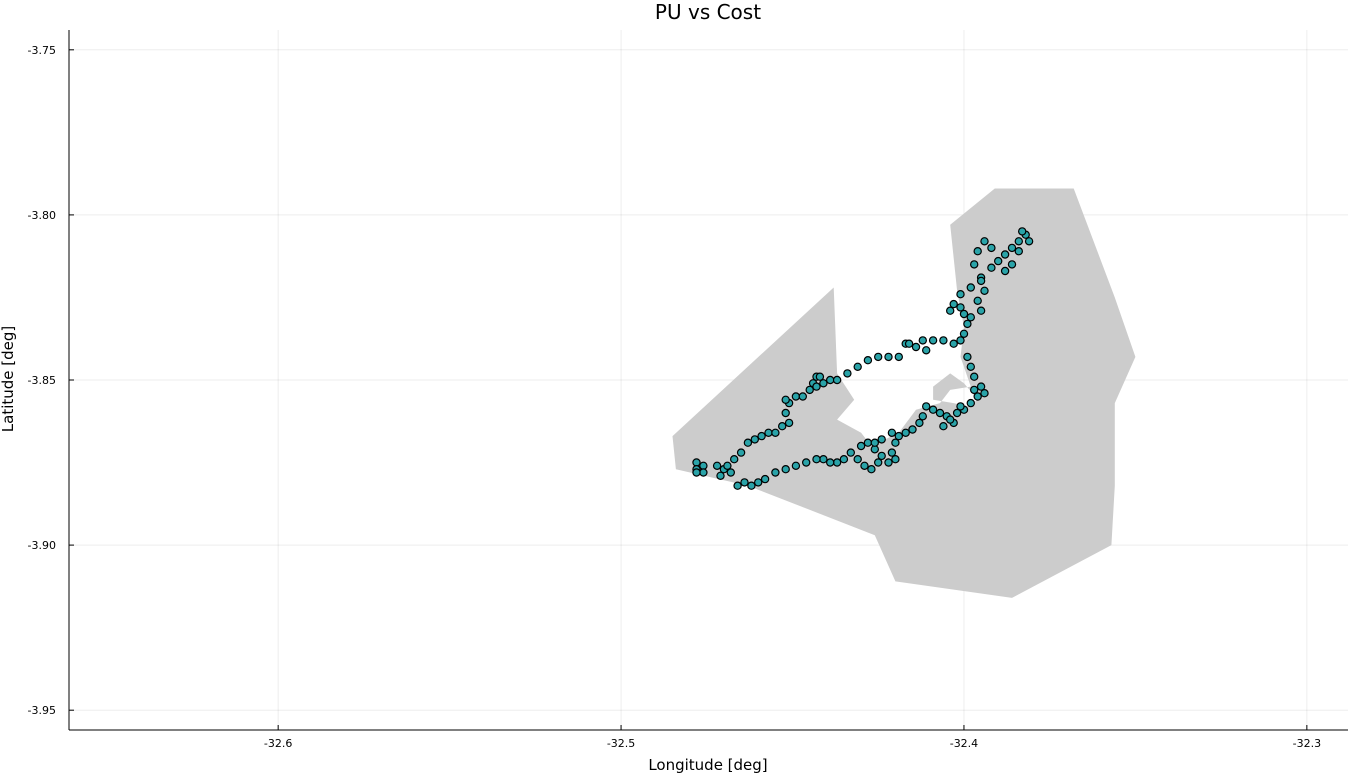 The width and height of the screenshot is (1360, 775). I want to click on y-ticks: -3.75 -3.80 -3.85 -3.90 -3.95, so click(51, 380).